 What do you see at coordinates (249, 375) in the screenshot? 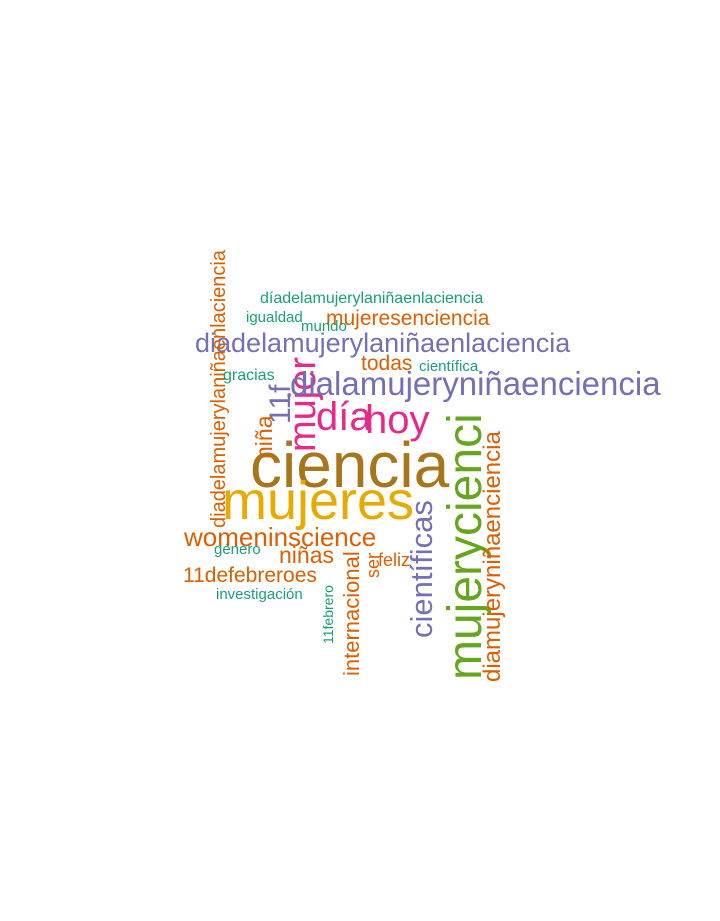
I see `word-gracias: gracias` at bounding box center [249, 375].